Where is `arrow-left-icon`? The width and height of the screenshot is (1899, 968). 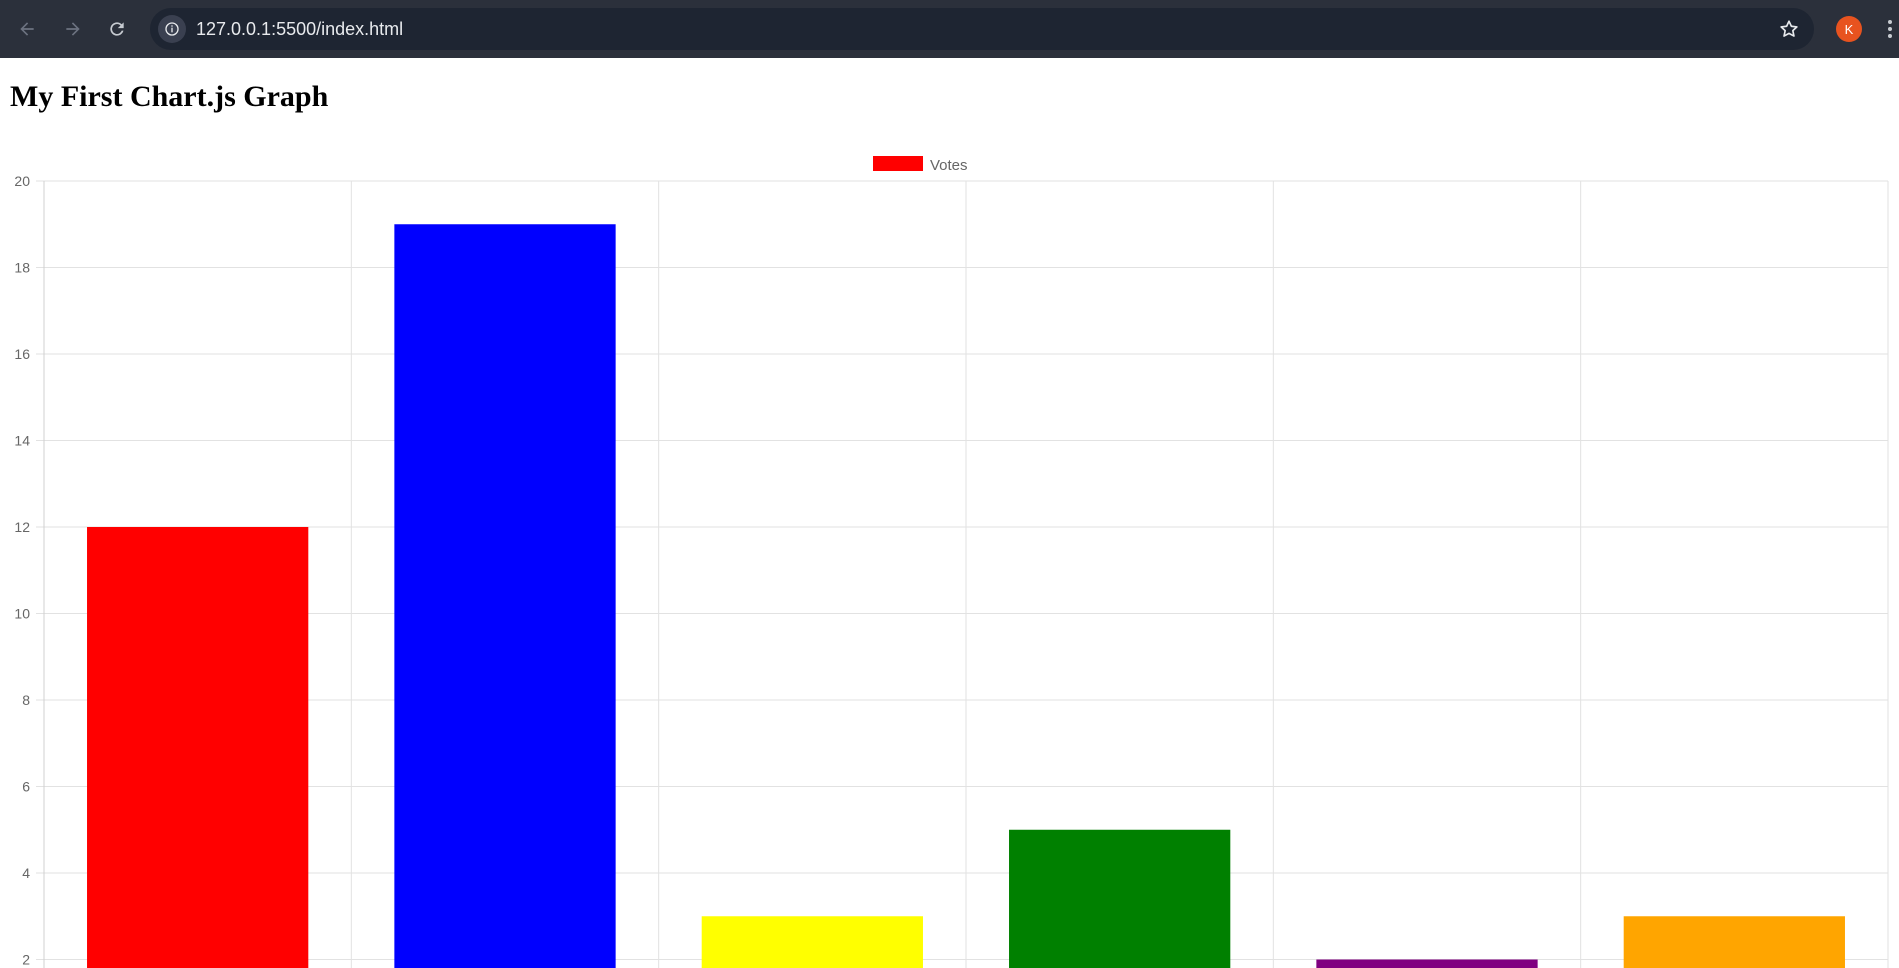
arrow-left-icon is located at coordinates (27, 29).